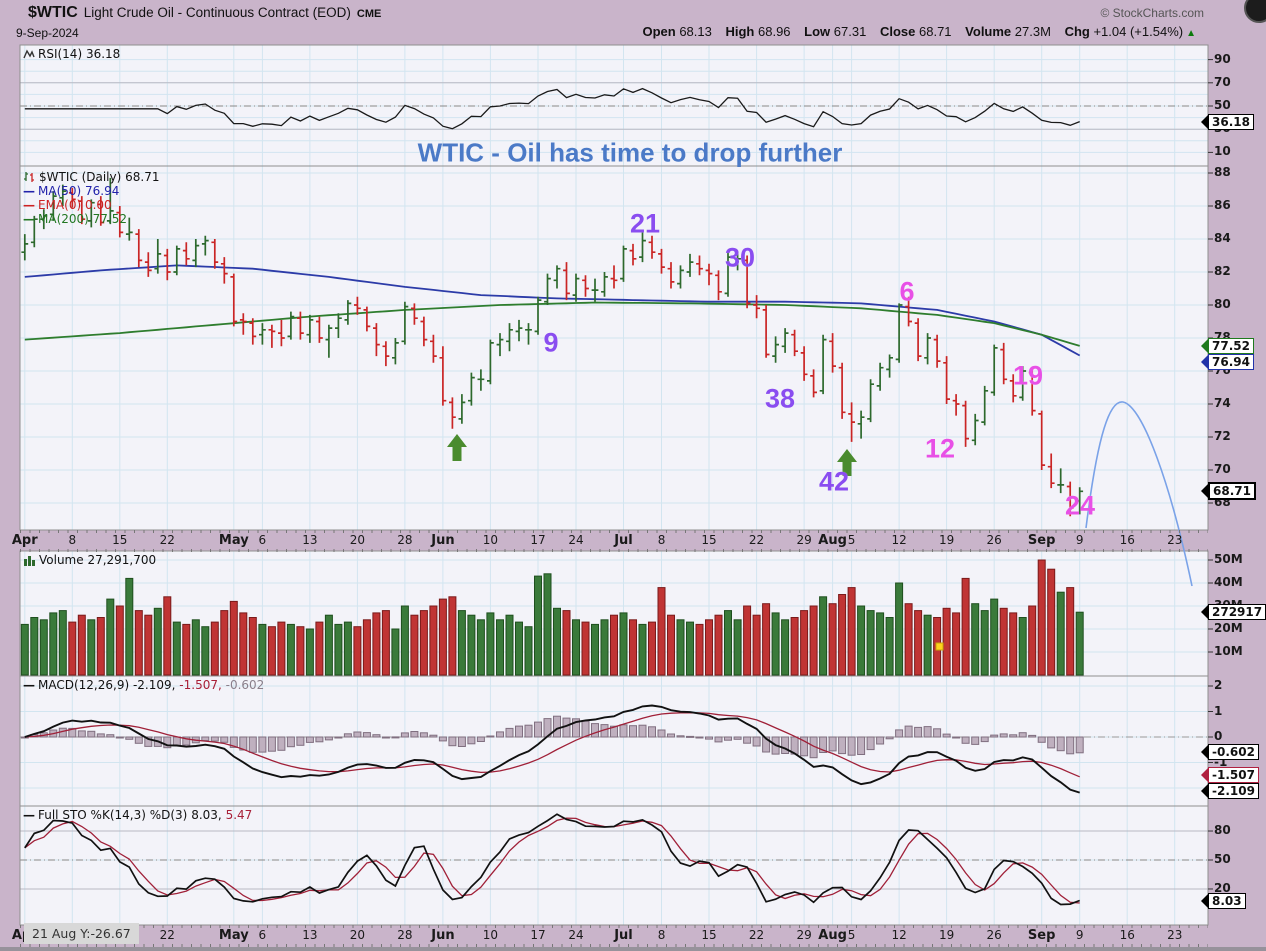 This screenshot has height=951, width=1266. What do you see at coordinates (29, 561) in the screenshot?
I see `volume-legend-icon` at bounding box center [29, 561].